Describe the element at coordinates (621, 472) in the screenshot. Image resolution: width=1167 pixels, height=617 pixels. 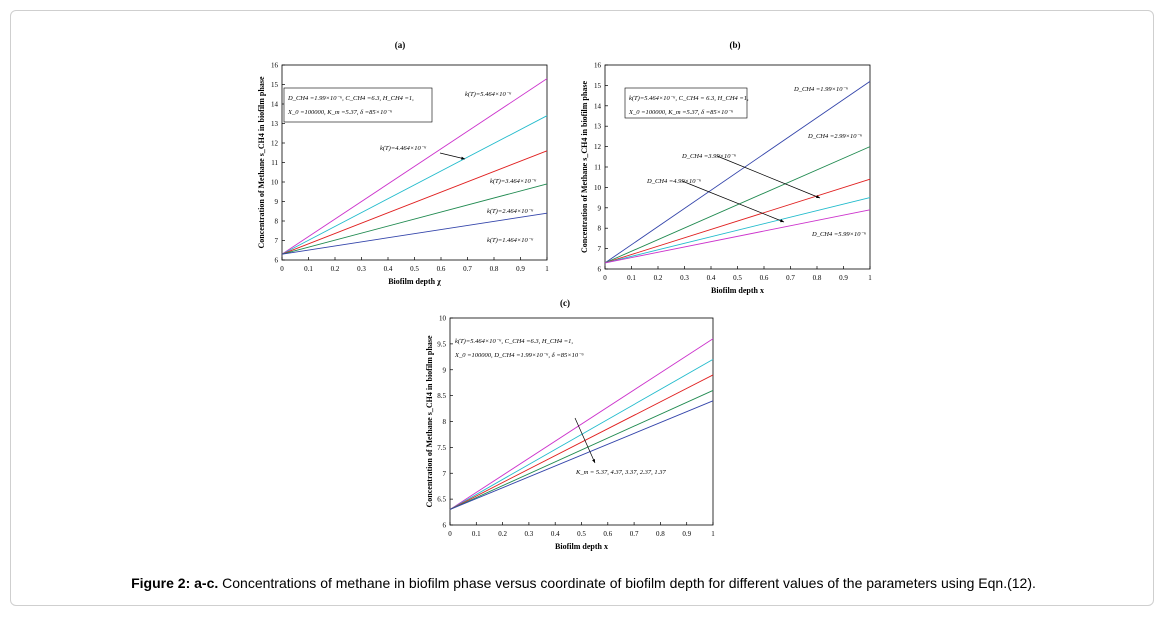
I see `curve-label: K_m = 5.37, 4.37, 3.37, 2.37, 1.37` at that location.